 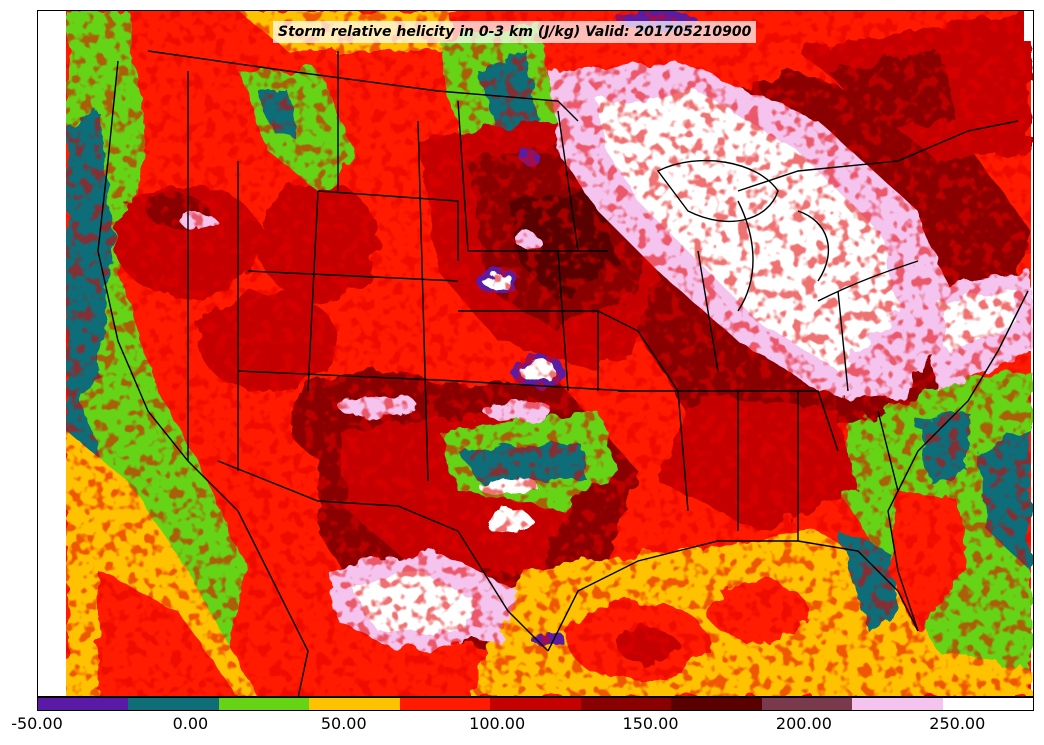 I want to click on lake-huron, so click(x=813, y=246).